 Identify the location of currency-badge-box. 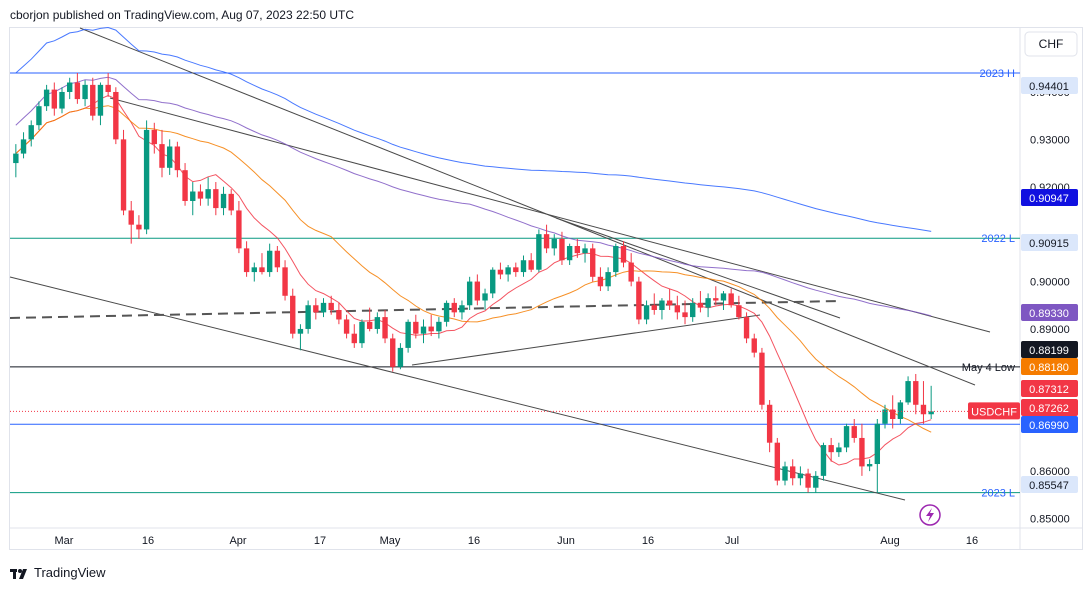
(1051, 44).